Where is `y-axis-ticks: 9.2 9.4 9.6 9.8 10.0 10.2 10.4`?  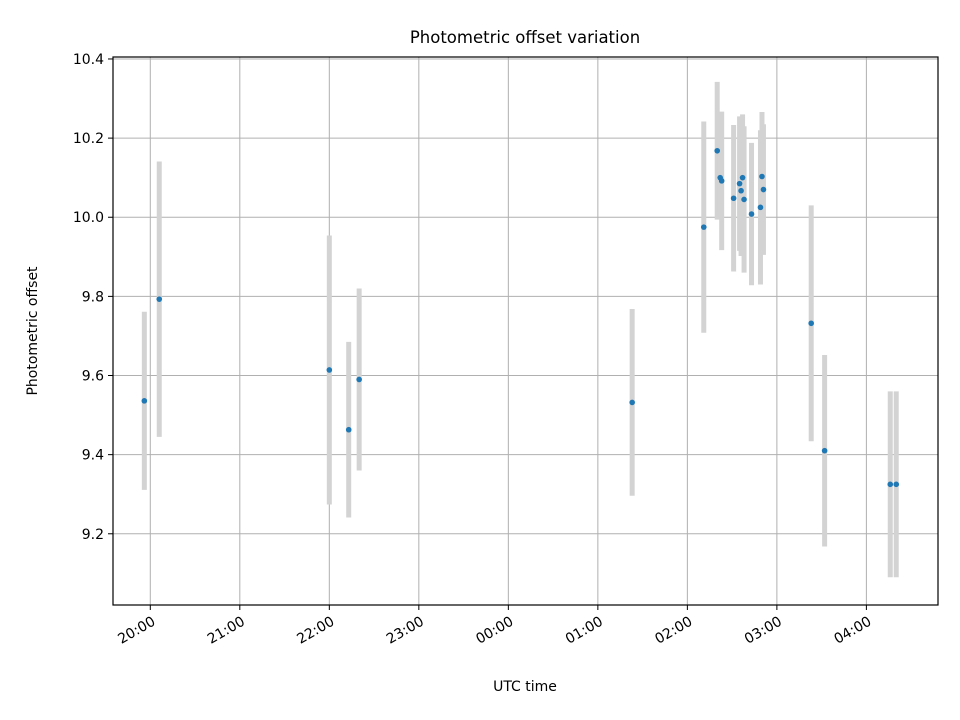 y-axis-ticks: 9.2 9.4 9.6 9.8 10.0 10.2 10.4 is located at coordinates (93, 297).